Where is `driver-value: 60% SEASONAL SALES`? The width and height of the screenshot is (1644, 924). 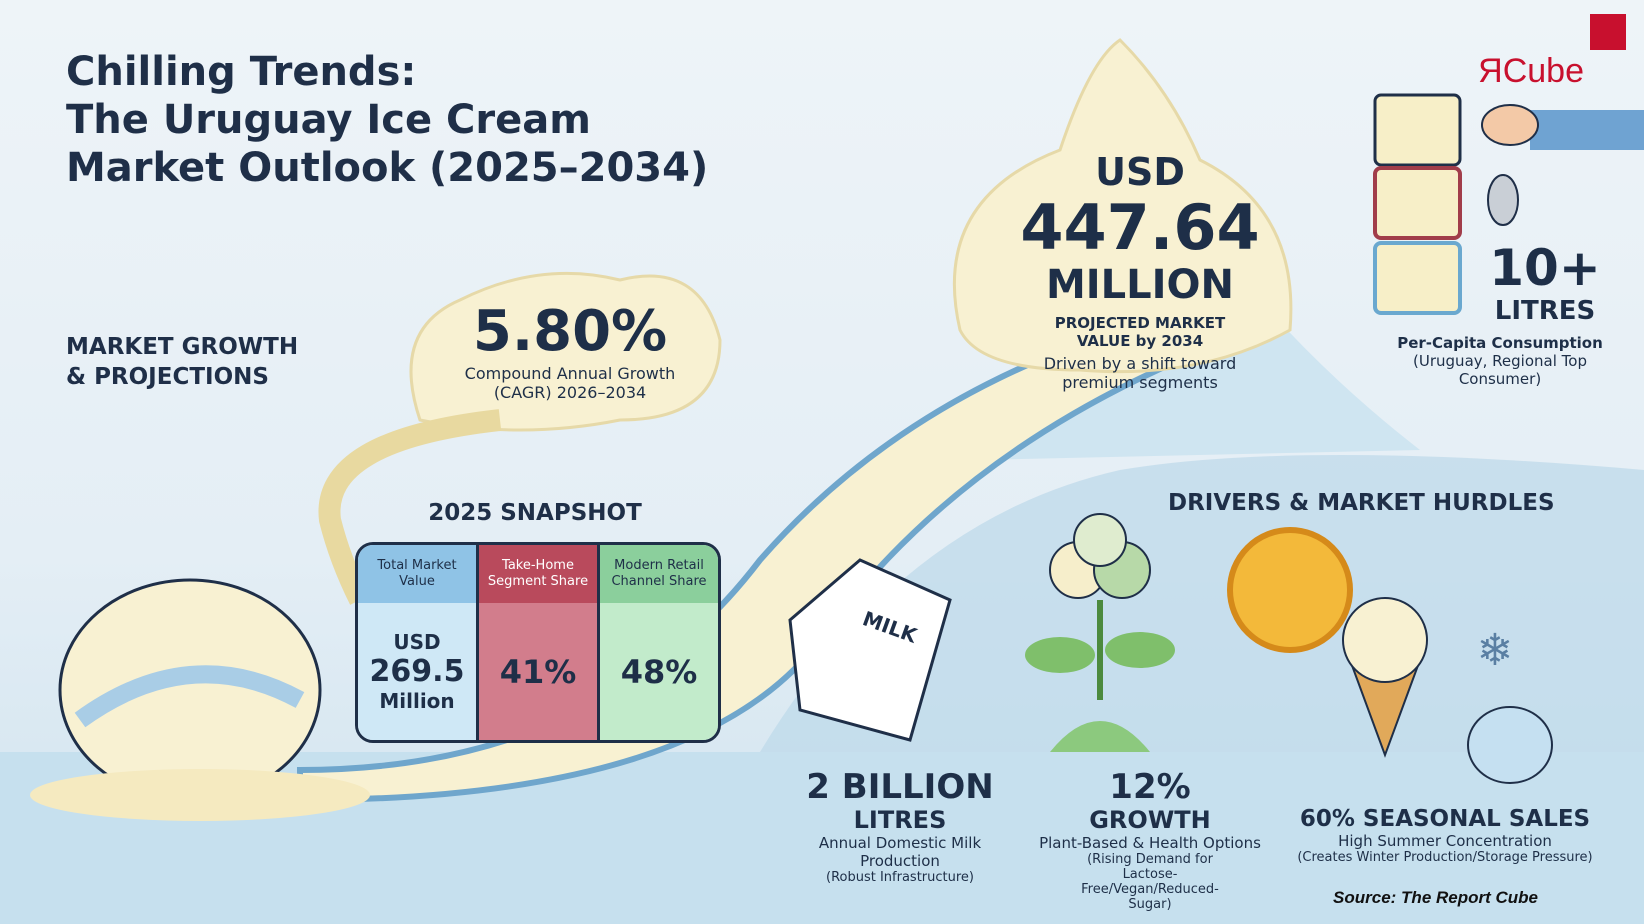
driver-value: 60% SEASONAL SALES is located at coordinates (1445, 819).